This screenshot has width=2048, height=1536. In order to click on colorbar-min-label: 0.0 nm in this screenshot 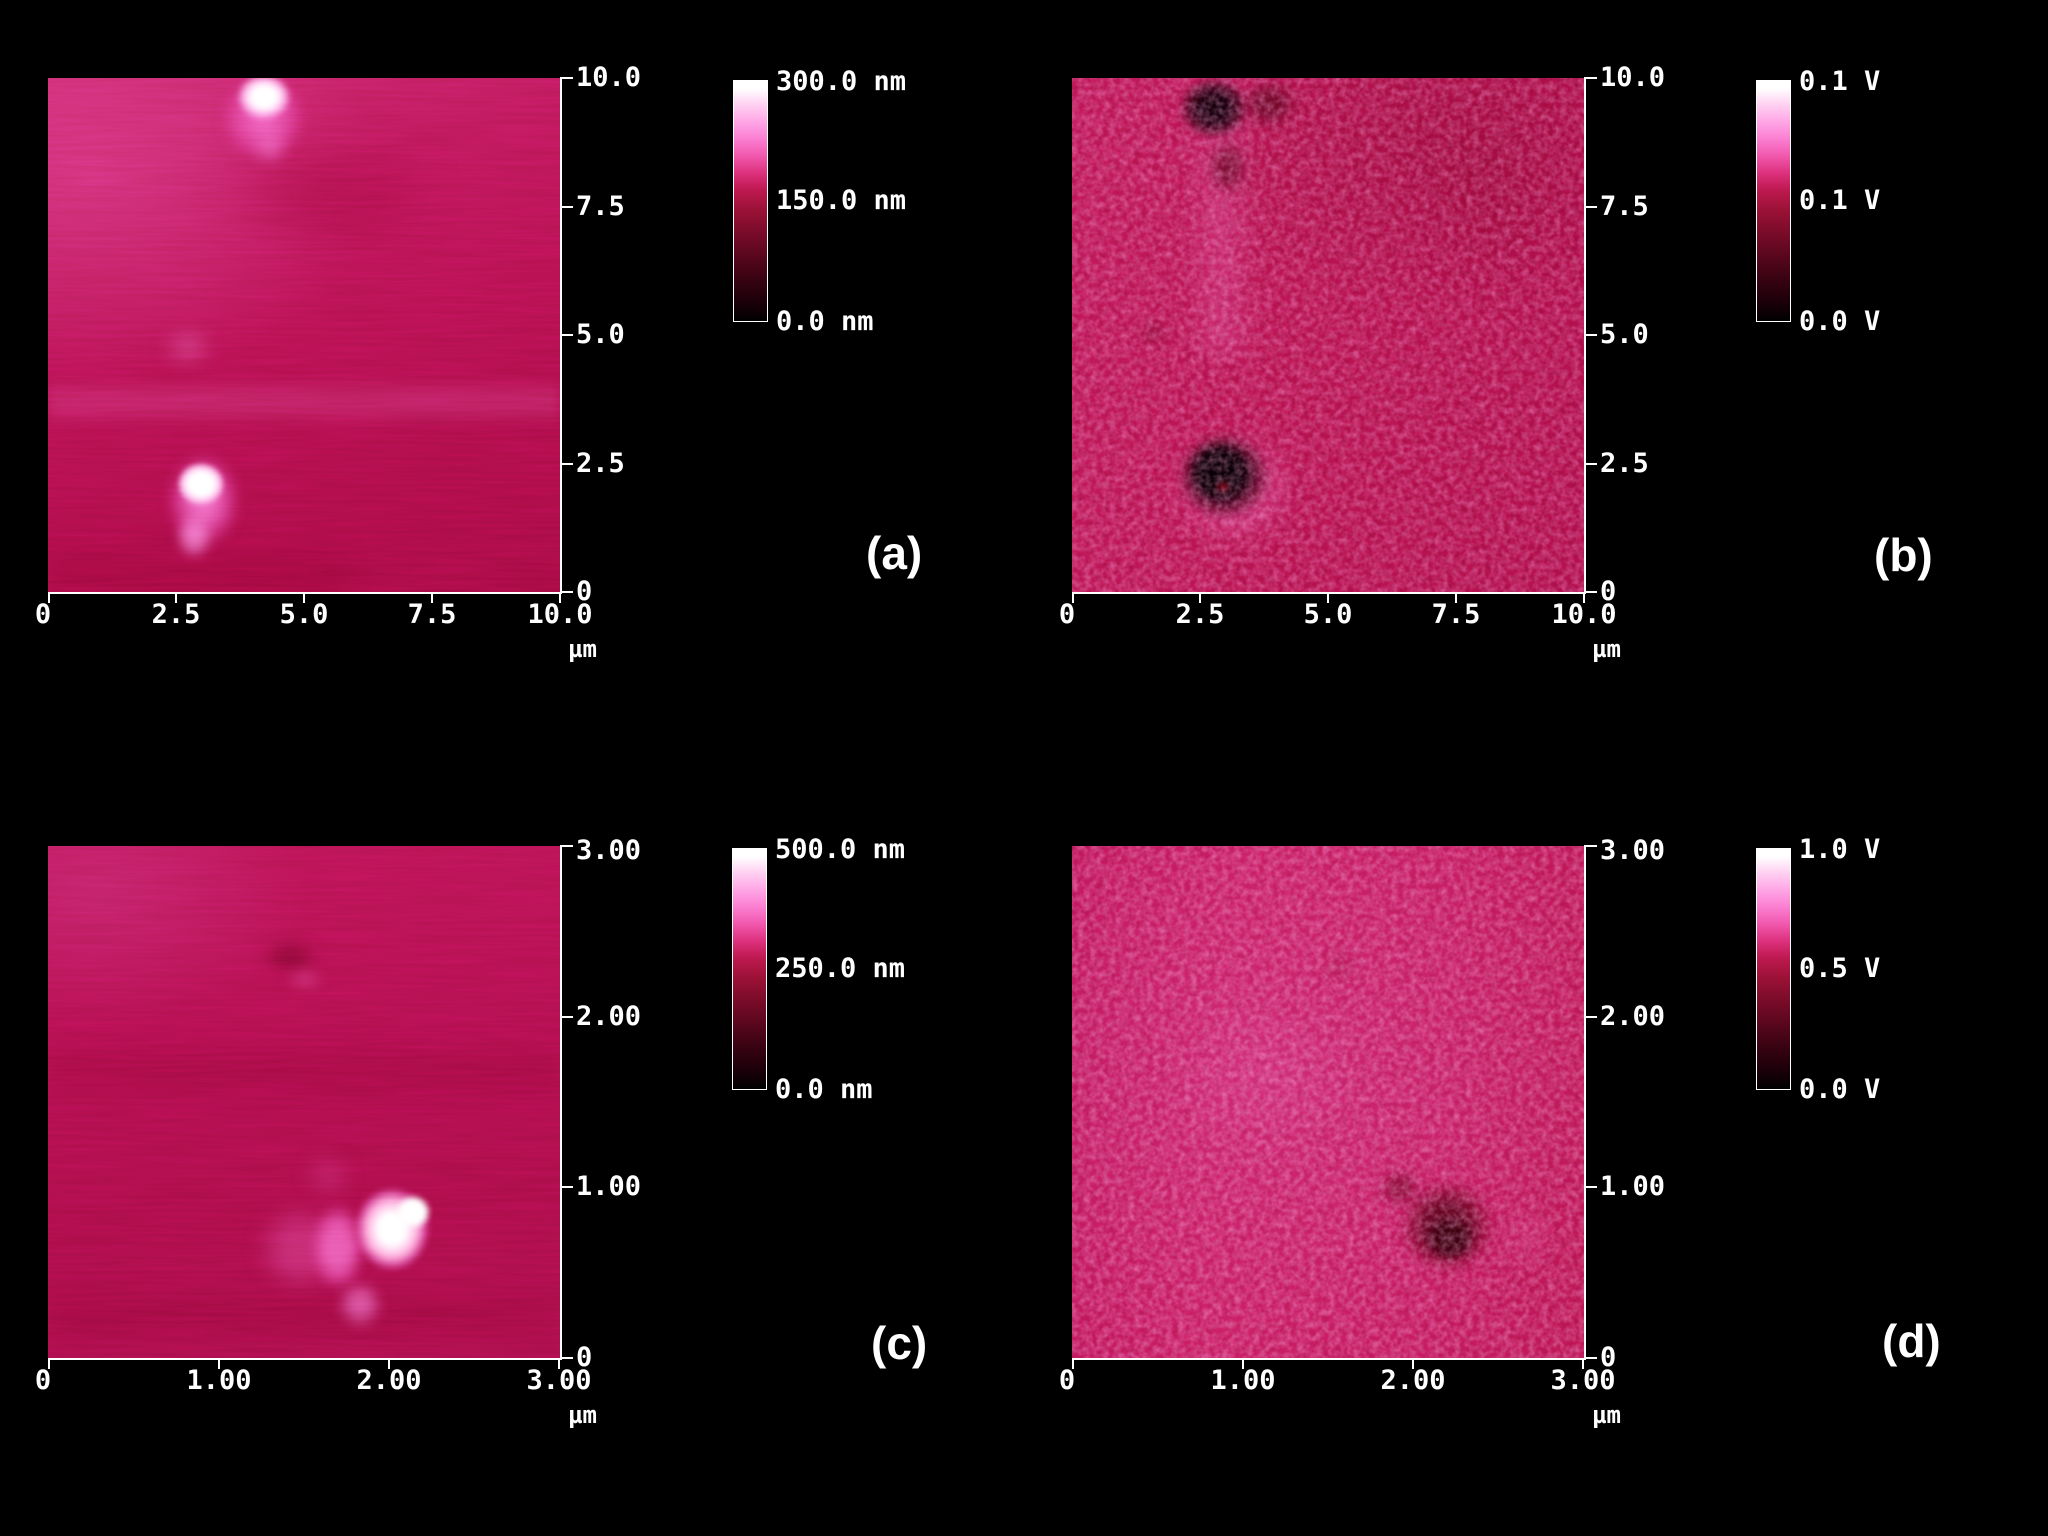, I will do `click(824, 1089)`.